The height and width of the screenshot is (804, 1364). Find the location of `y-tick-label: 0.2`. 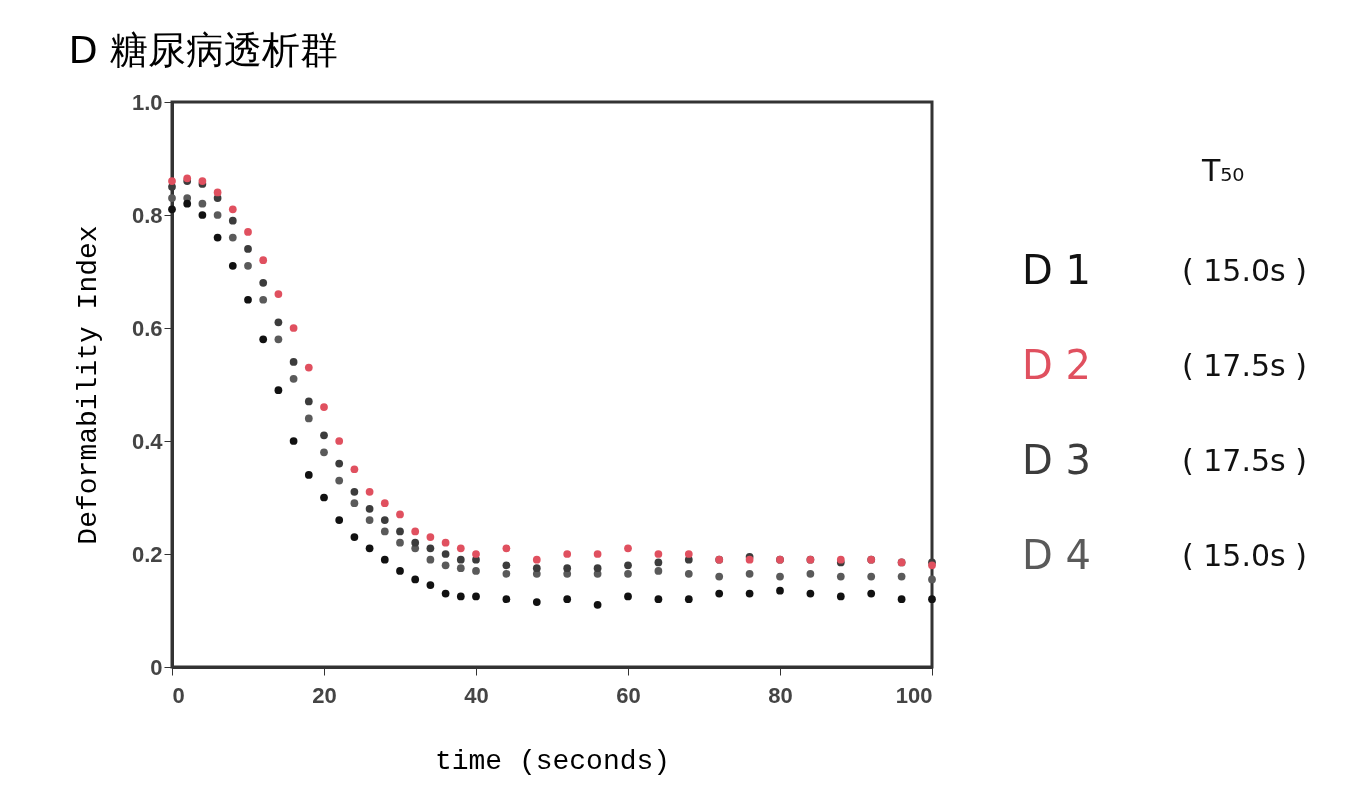

y-tick-label: 0.2 is located at coordinates (147, 554).